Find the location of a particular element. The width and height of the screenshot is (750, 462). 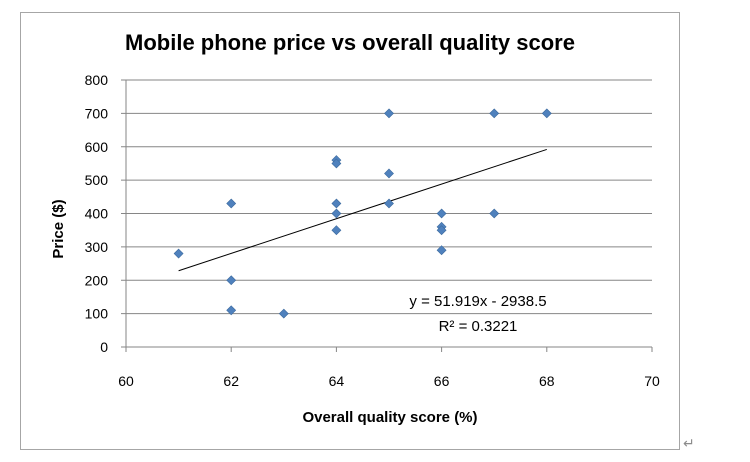

return-mark: ↵ is located at coordinates (689, 444).